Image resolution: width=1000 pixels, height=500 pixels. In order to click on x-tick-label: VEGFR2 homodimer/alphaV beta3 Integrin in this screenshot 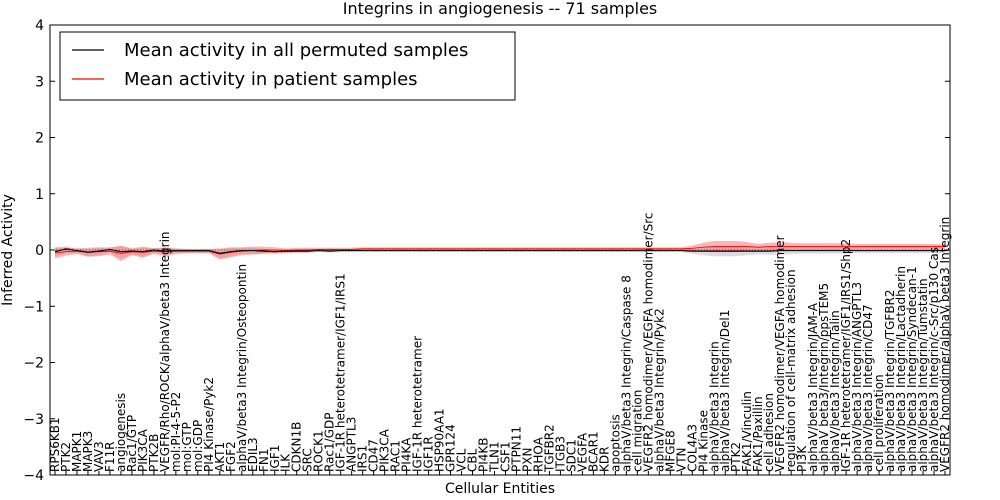, I will do `click(945, 344)`.